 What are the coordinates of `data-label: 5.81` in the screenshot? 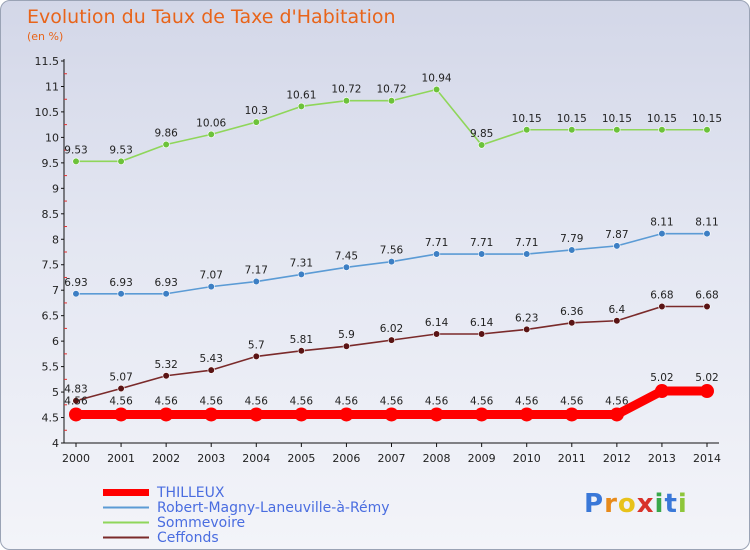 It's located at (301, 340).